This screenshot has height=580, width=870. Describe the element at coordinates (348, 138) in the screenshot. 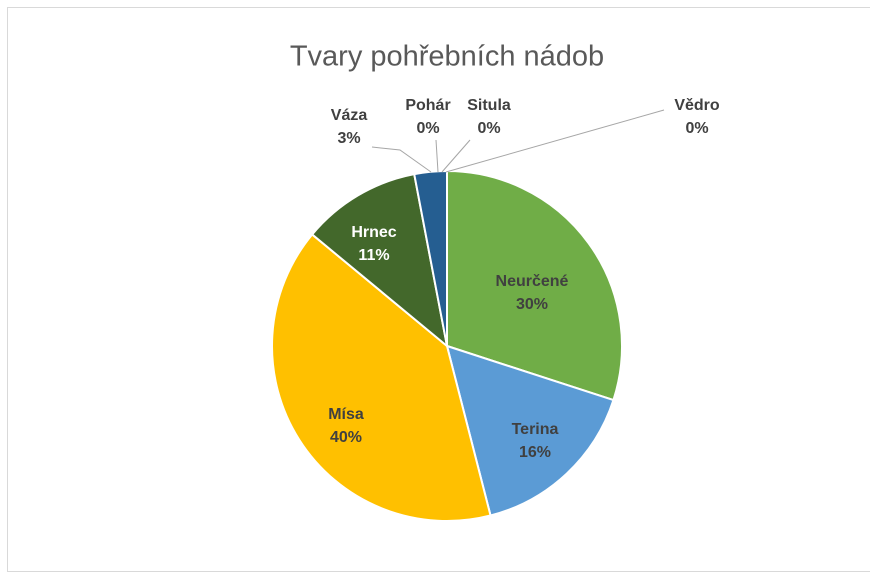

I see `slice-value: 3%` at that location.